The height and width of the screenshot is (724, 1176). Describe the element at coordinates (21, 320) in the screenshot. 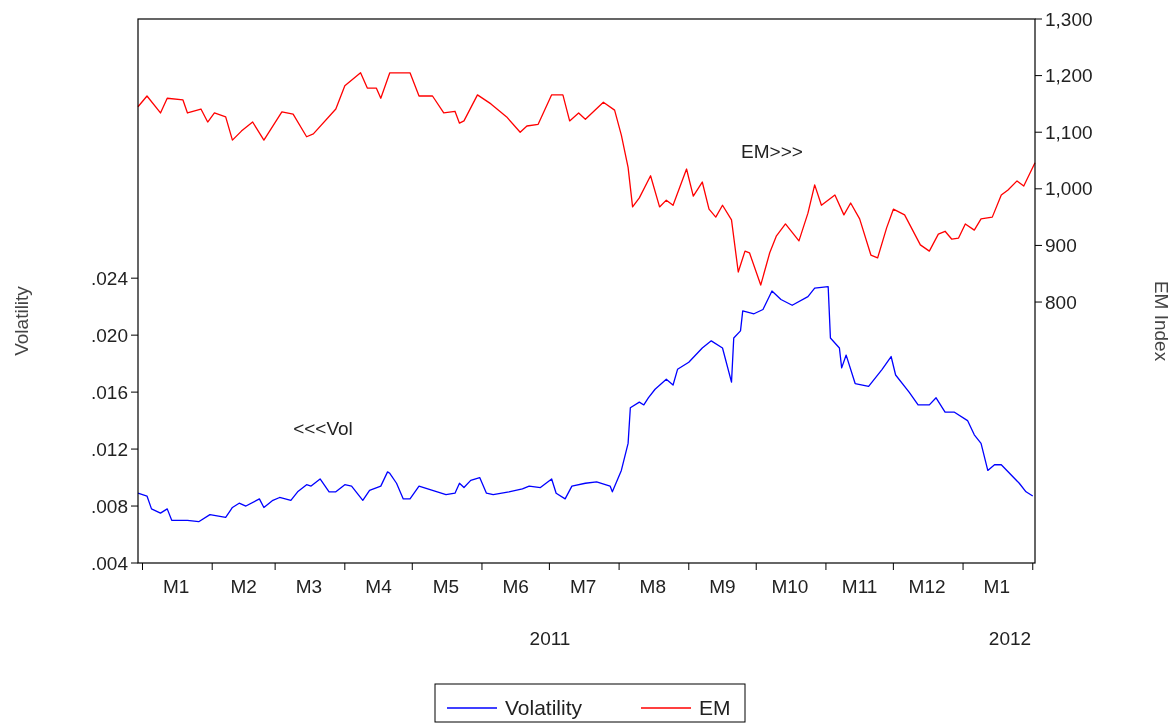

I see `y-axis-title: Volatility` at that location.